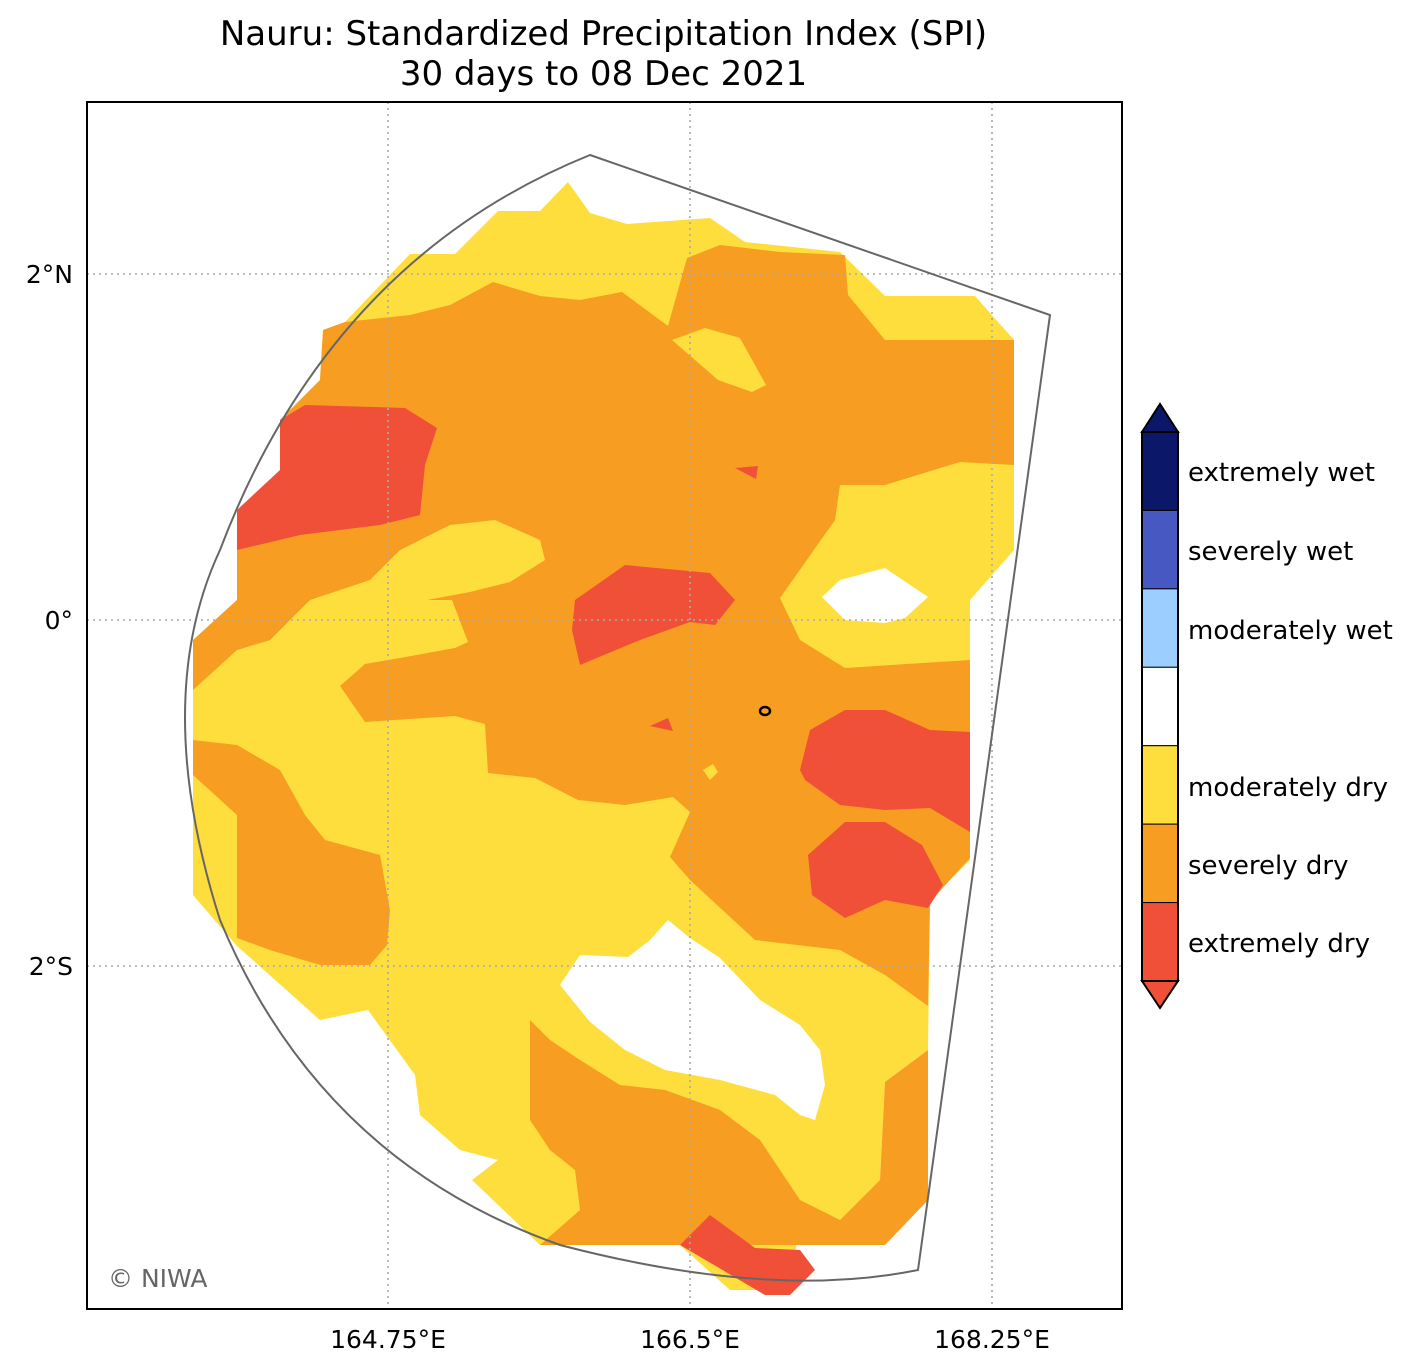 The width and height of the screenshot is (1427, 1372). What do you see at coordinates (59, 620) in the screenshot?
I see `y-tick-label: 0°` at bounding box center [59, 620].